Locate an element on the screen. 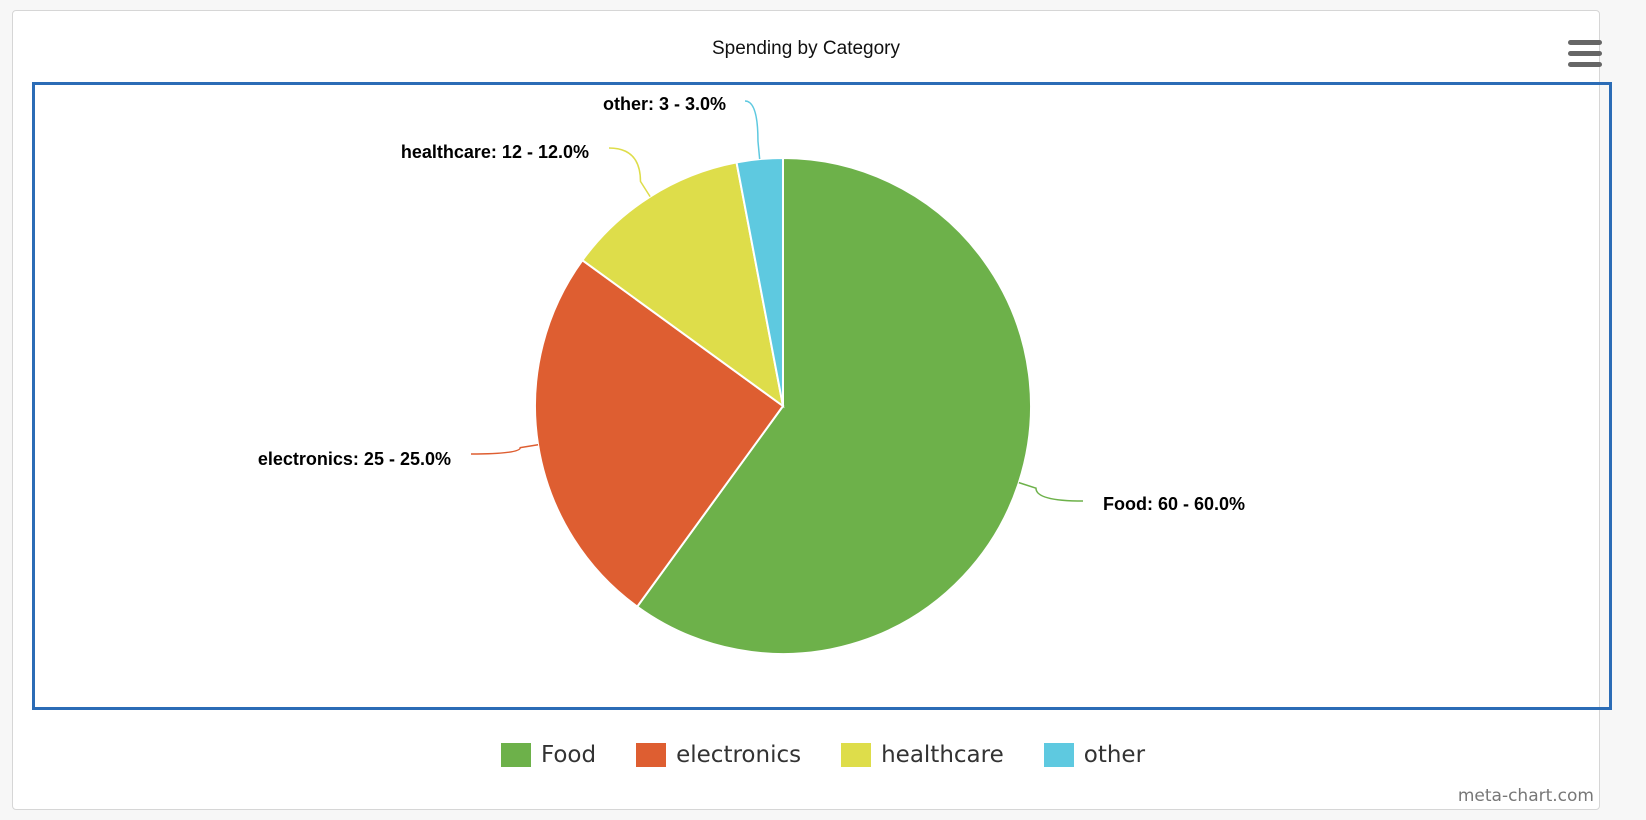 This screenshot has height=820, width=1646. legend-item-healthcare: healthcare is located at coordinates (922, 755).